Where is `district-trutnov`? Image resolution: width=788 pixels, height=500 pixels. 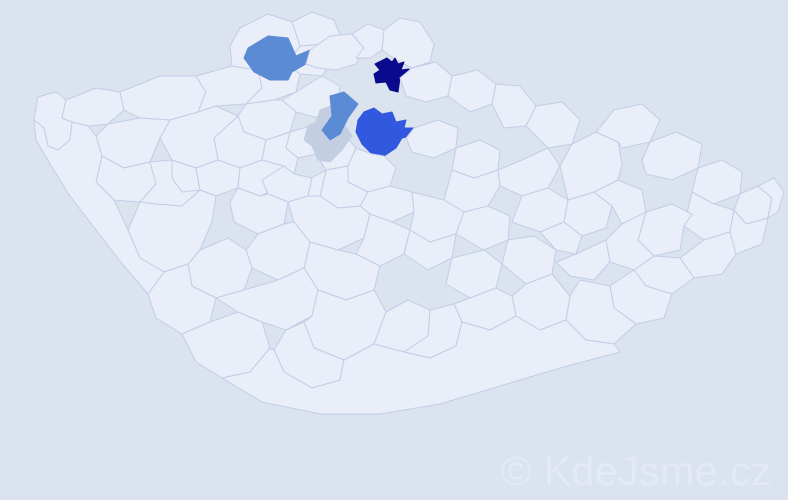
district-trutnov is located at coordinates (426, 82).